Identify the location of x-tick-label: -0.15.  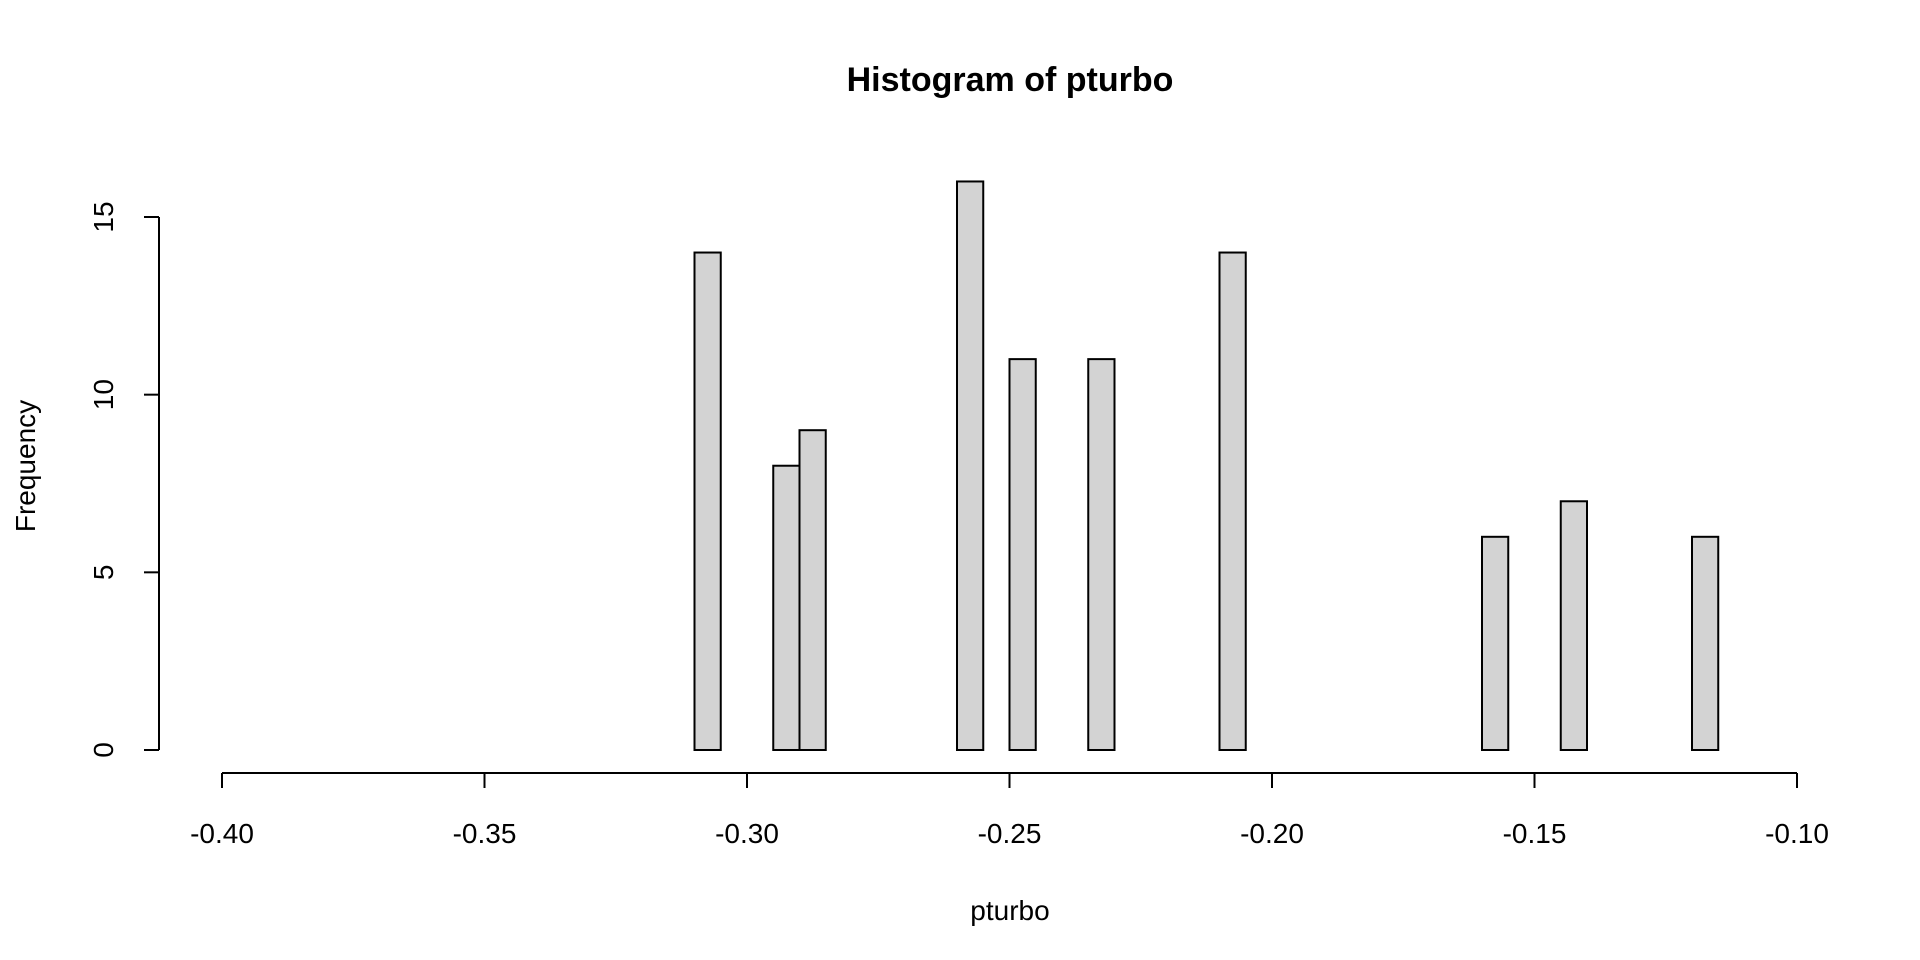
(1535, 833).